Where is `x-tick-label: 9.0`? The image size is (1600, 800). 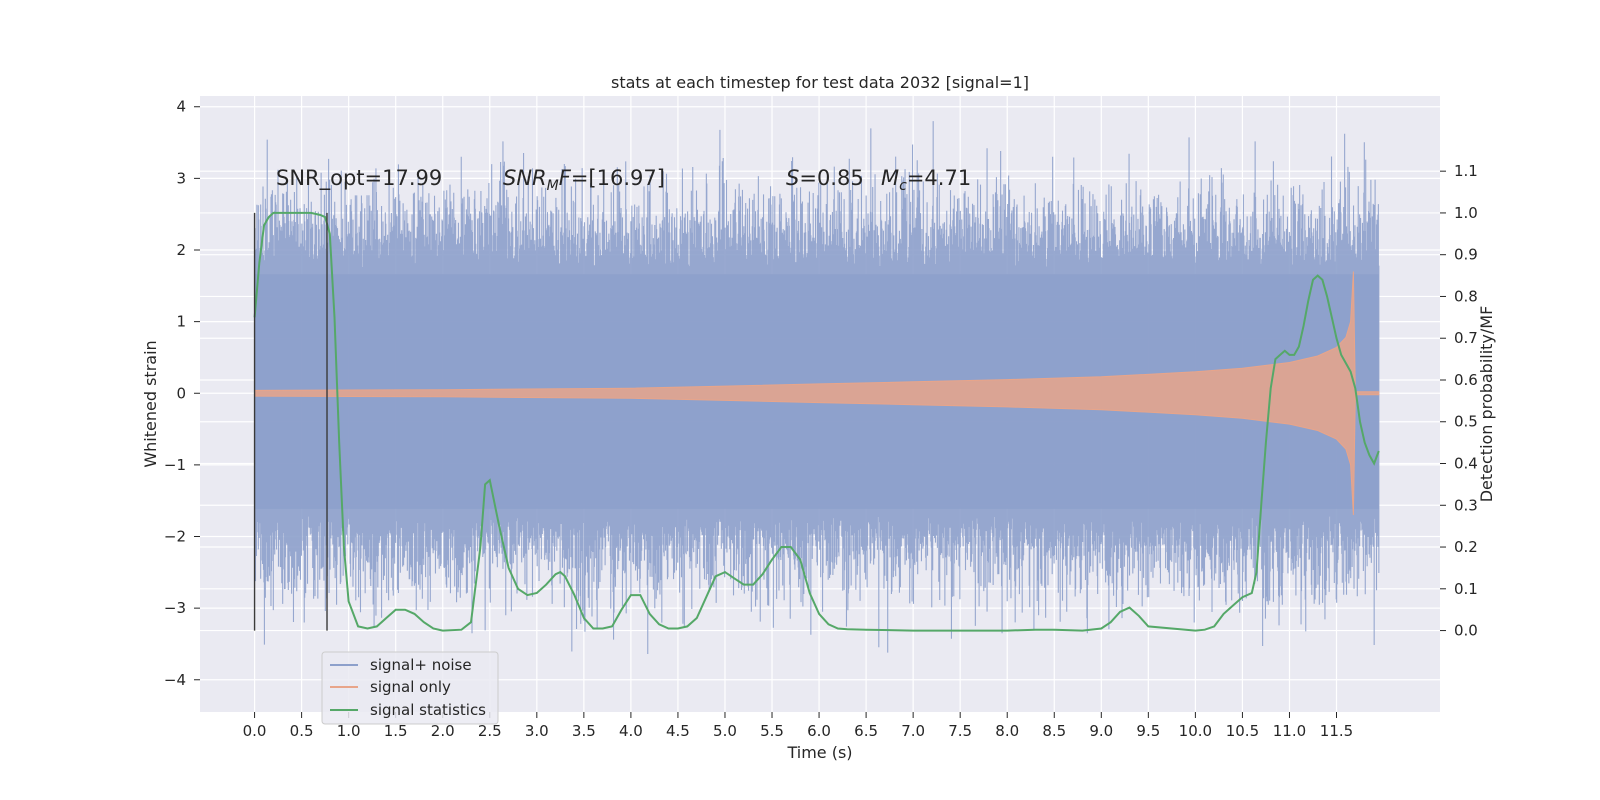 x-tick-label: 9.0 is located at coordinates (1101, 731).